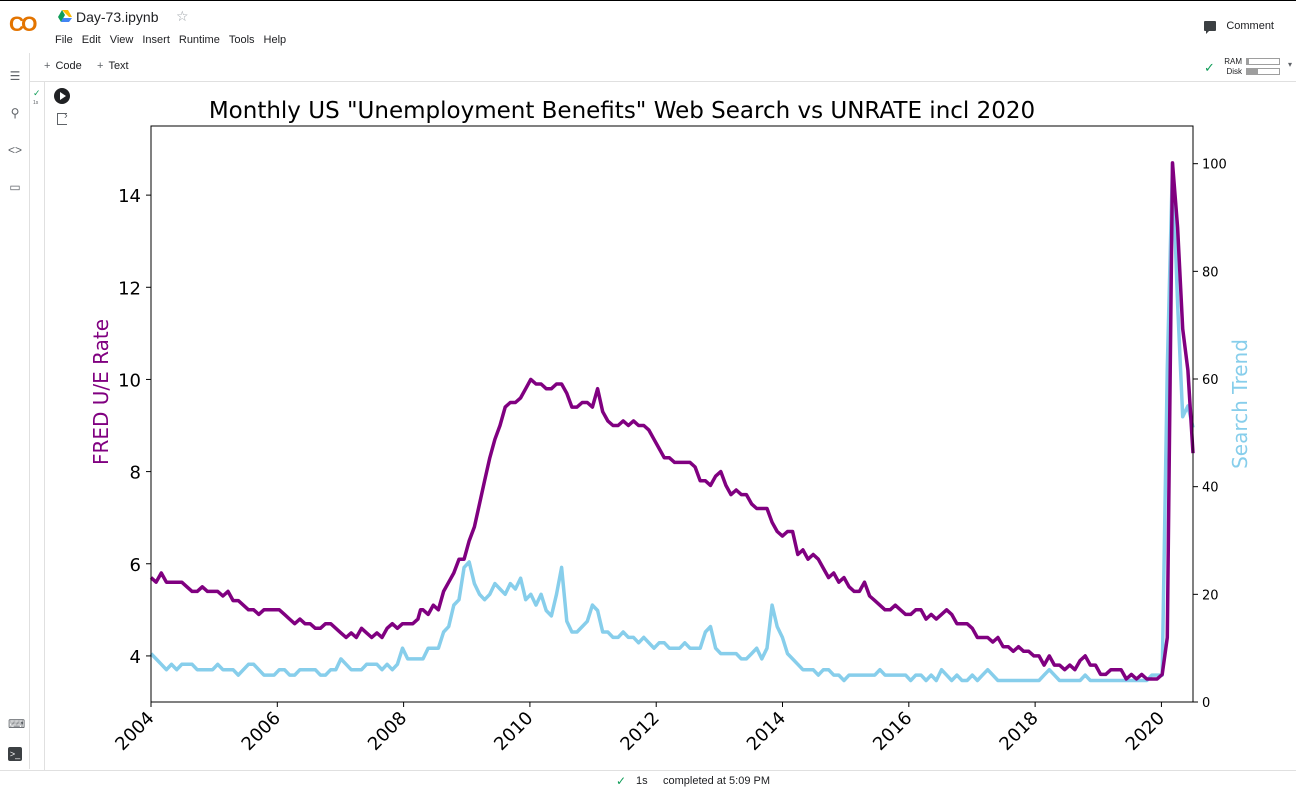 This screenshot has width=1296, height=791. Describe the element at coordinates (1214, 165) in the screenshot. I see `right-y-tick-label: 100` at that location.